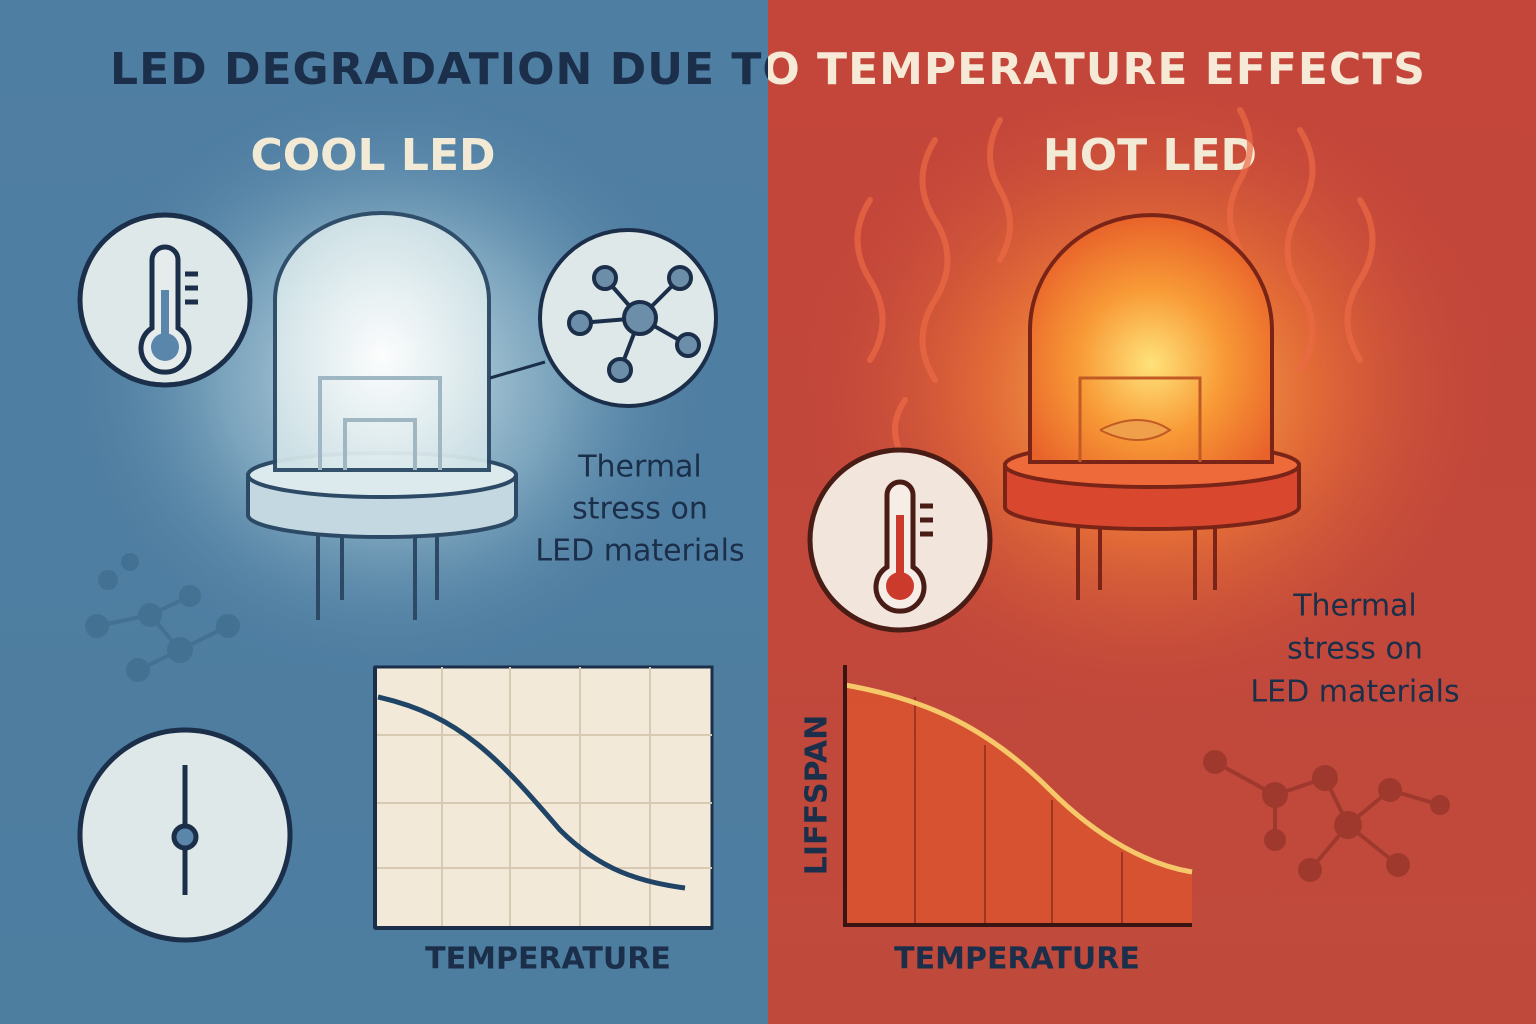 Image resolution: width=1536 pixels, height=1024 pixels. Describe the element at coordinates (543, 797) in the screenshot. I see `cool-chart` at that location.